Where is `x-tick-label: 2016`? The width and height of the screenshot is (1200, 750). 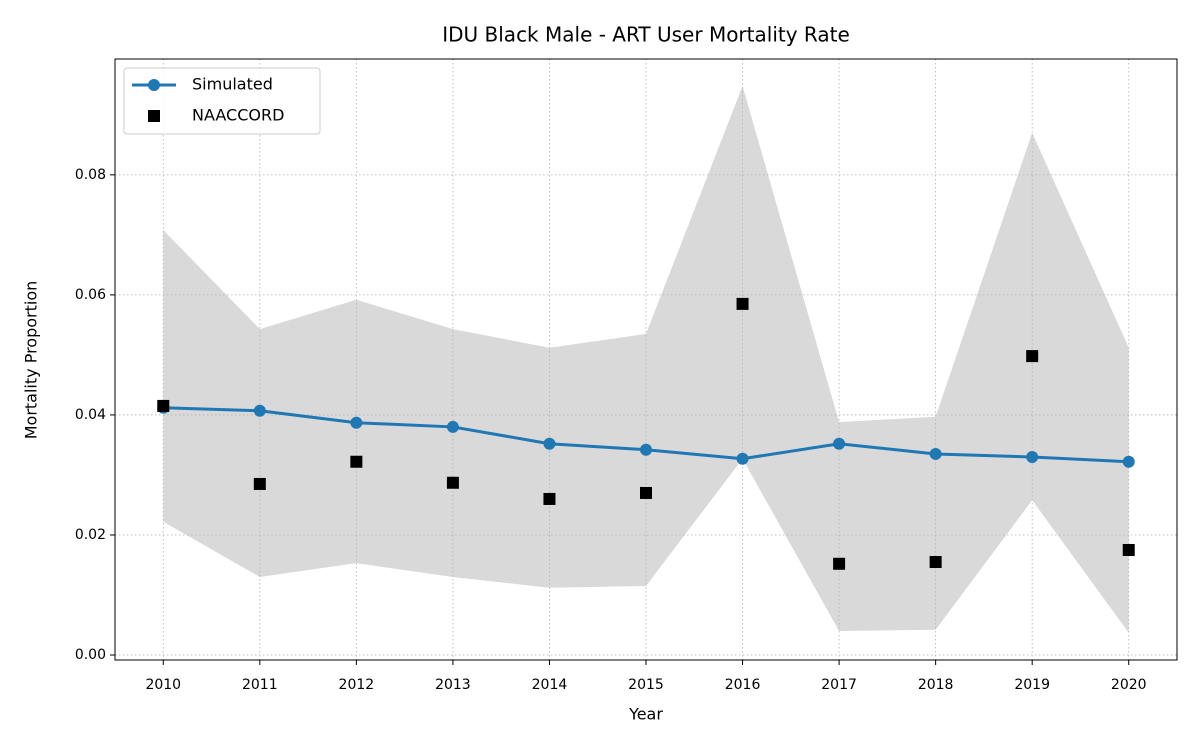 x-tick-label: 2016 is located at coordinates (743, 685).